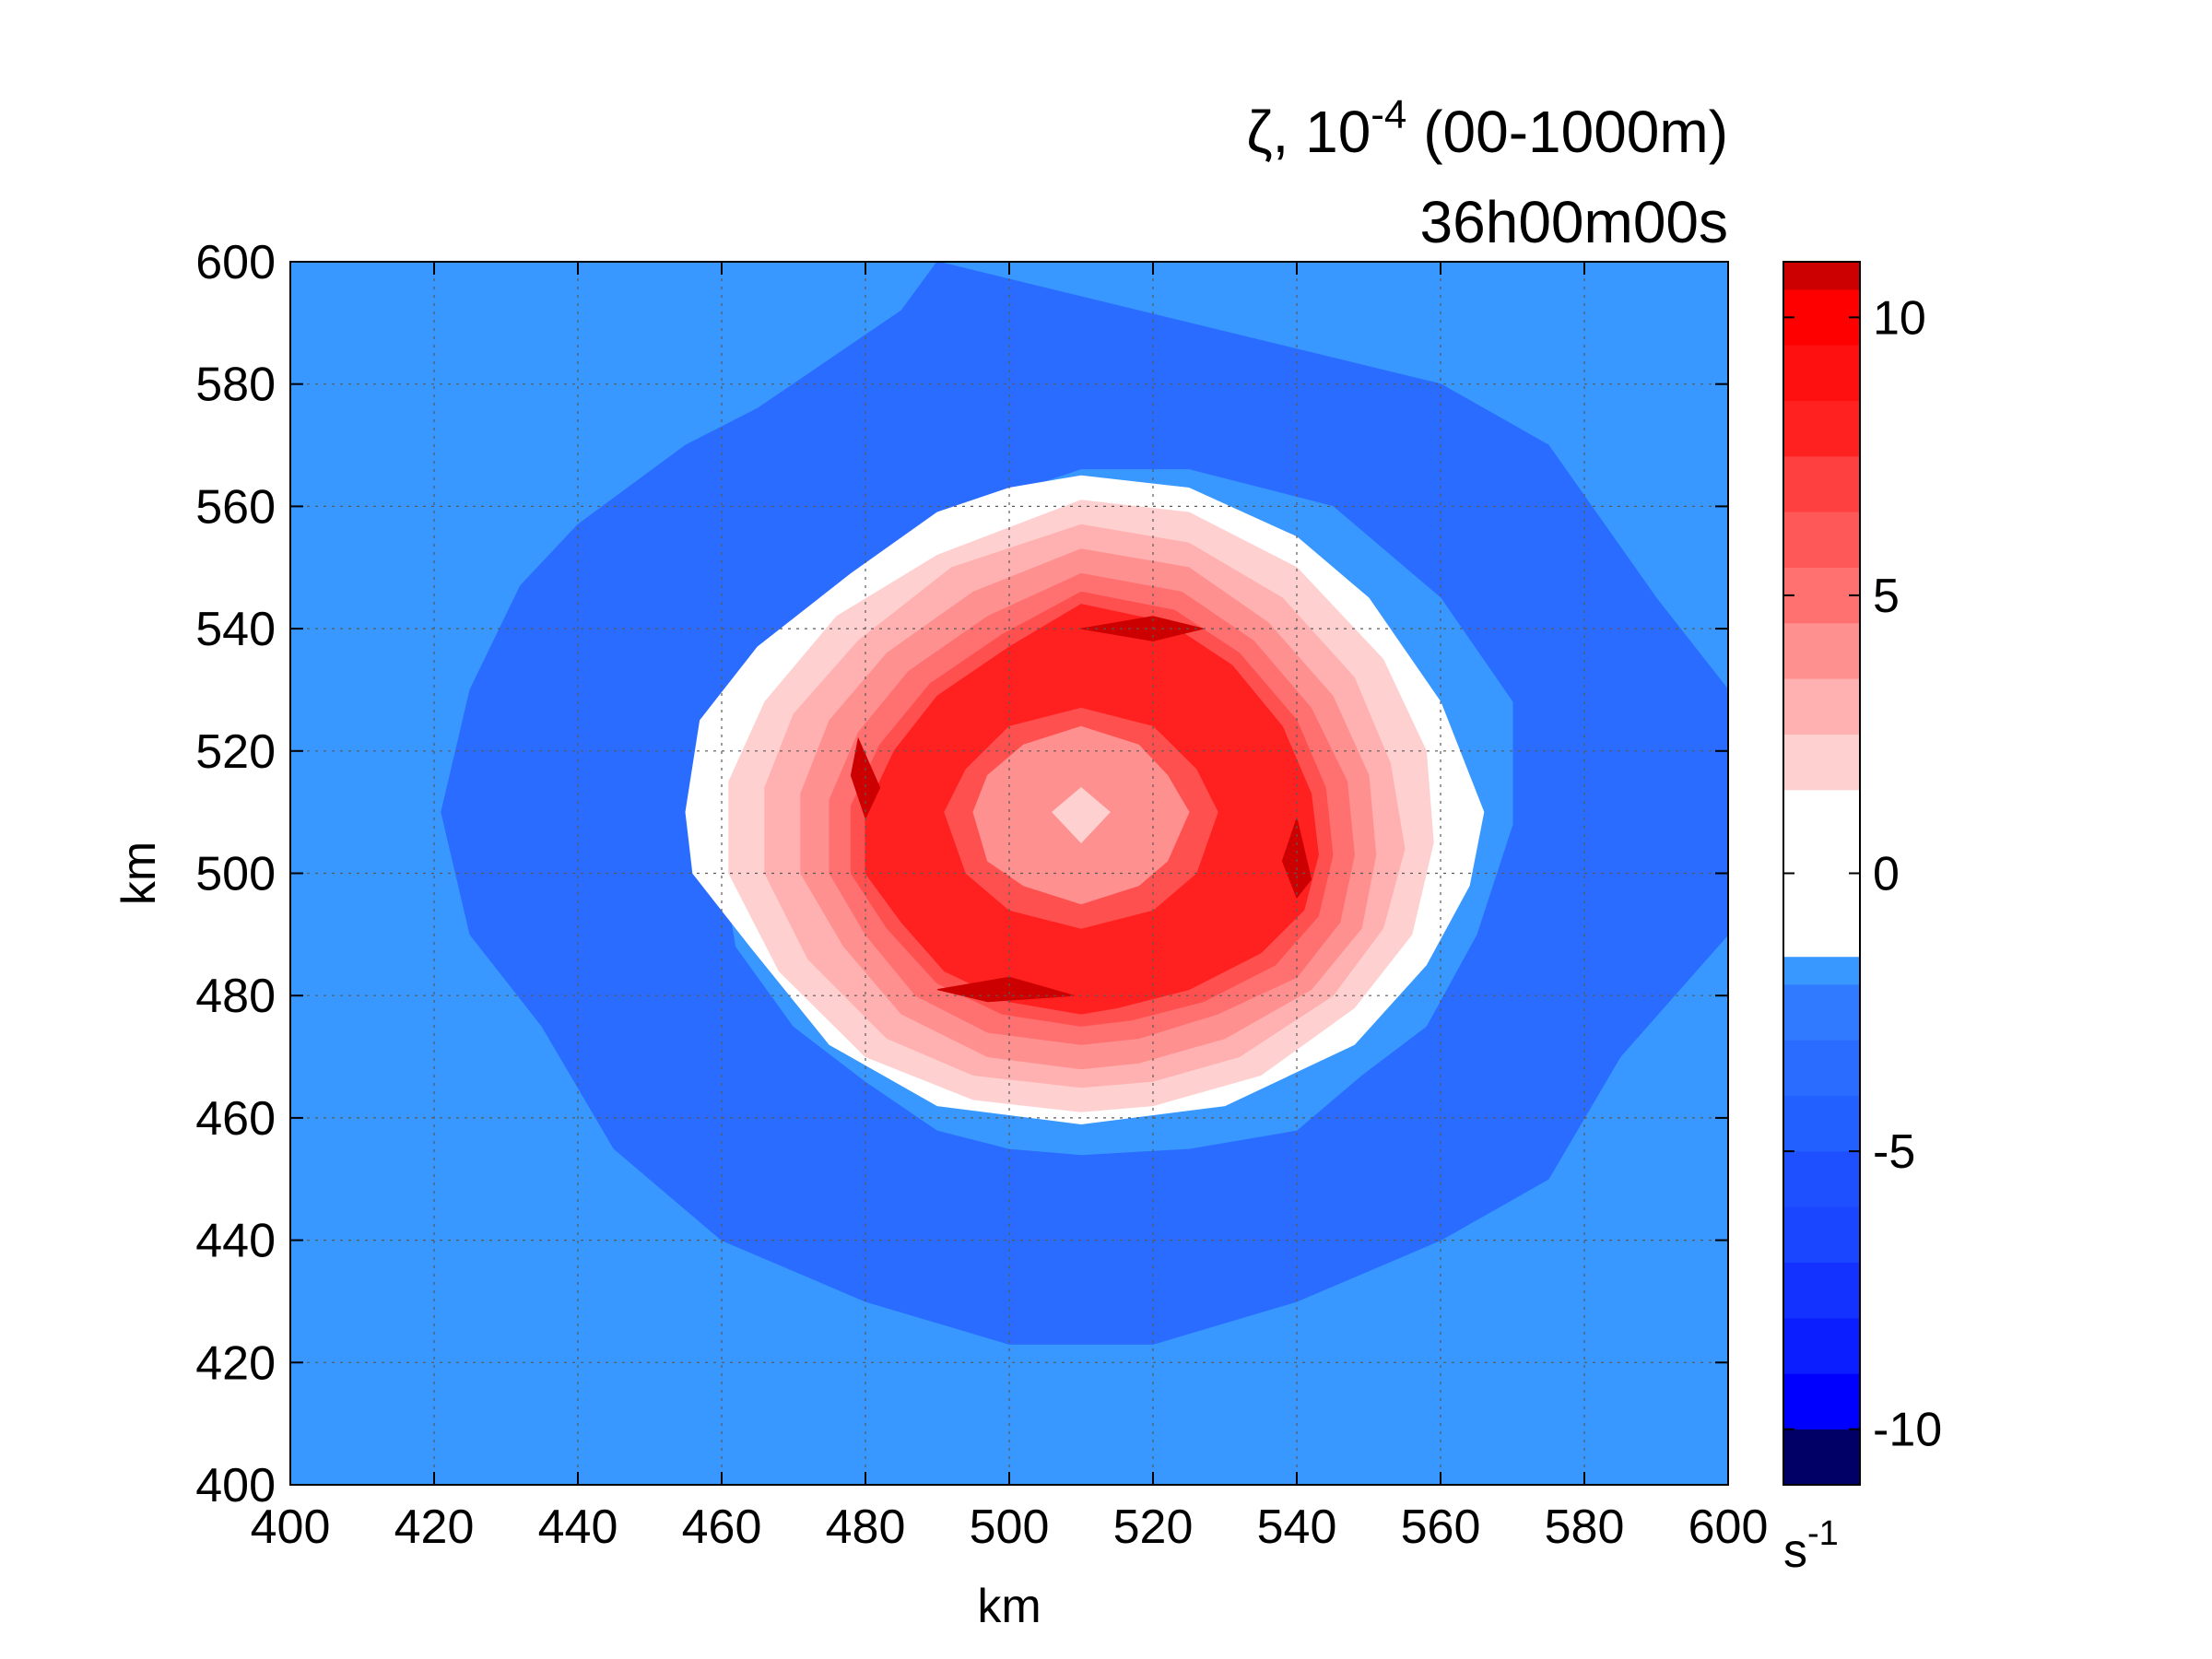  Describe the element at coordinates (235, 1485) in the screenshot. I see `y-tick-label: 400` at that location.